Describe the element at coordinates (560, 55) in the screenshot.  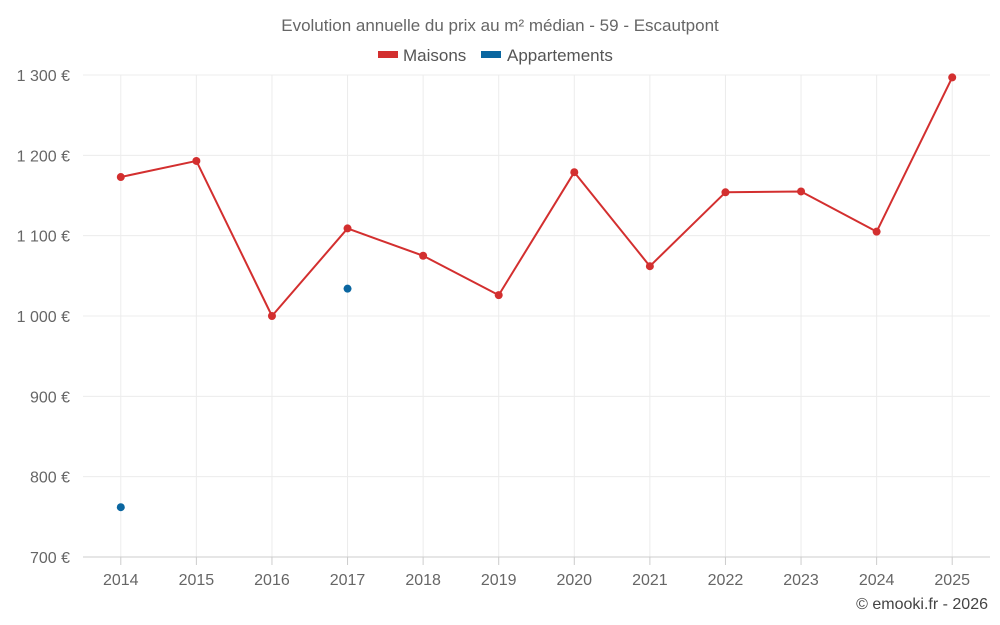
I see `legend-label-appartements: Appartements` at that location.